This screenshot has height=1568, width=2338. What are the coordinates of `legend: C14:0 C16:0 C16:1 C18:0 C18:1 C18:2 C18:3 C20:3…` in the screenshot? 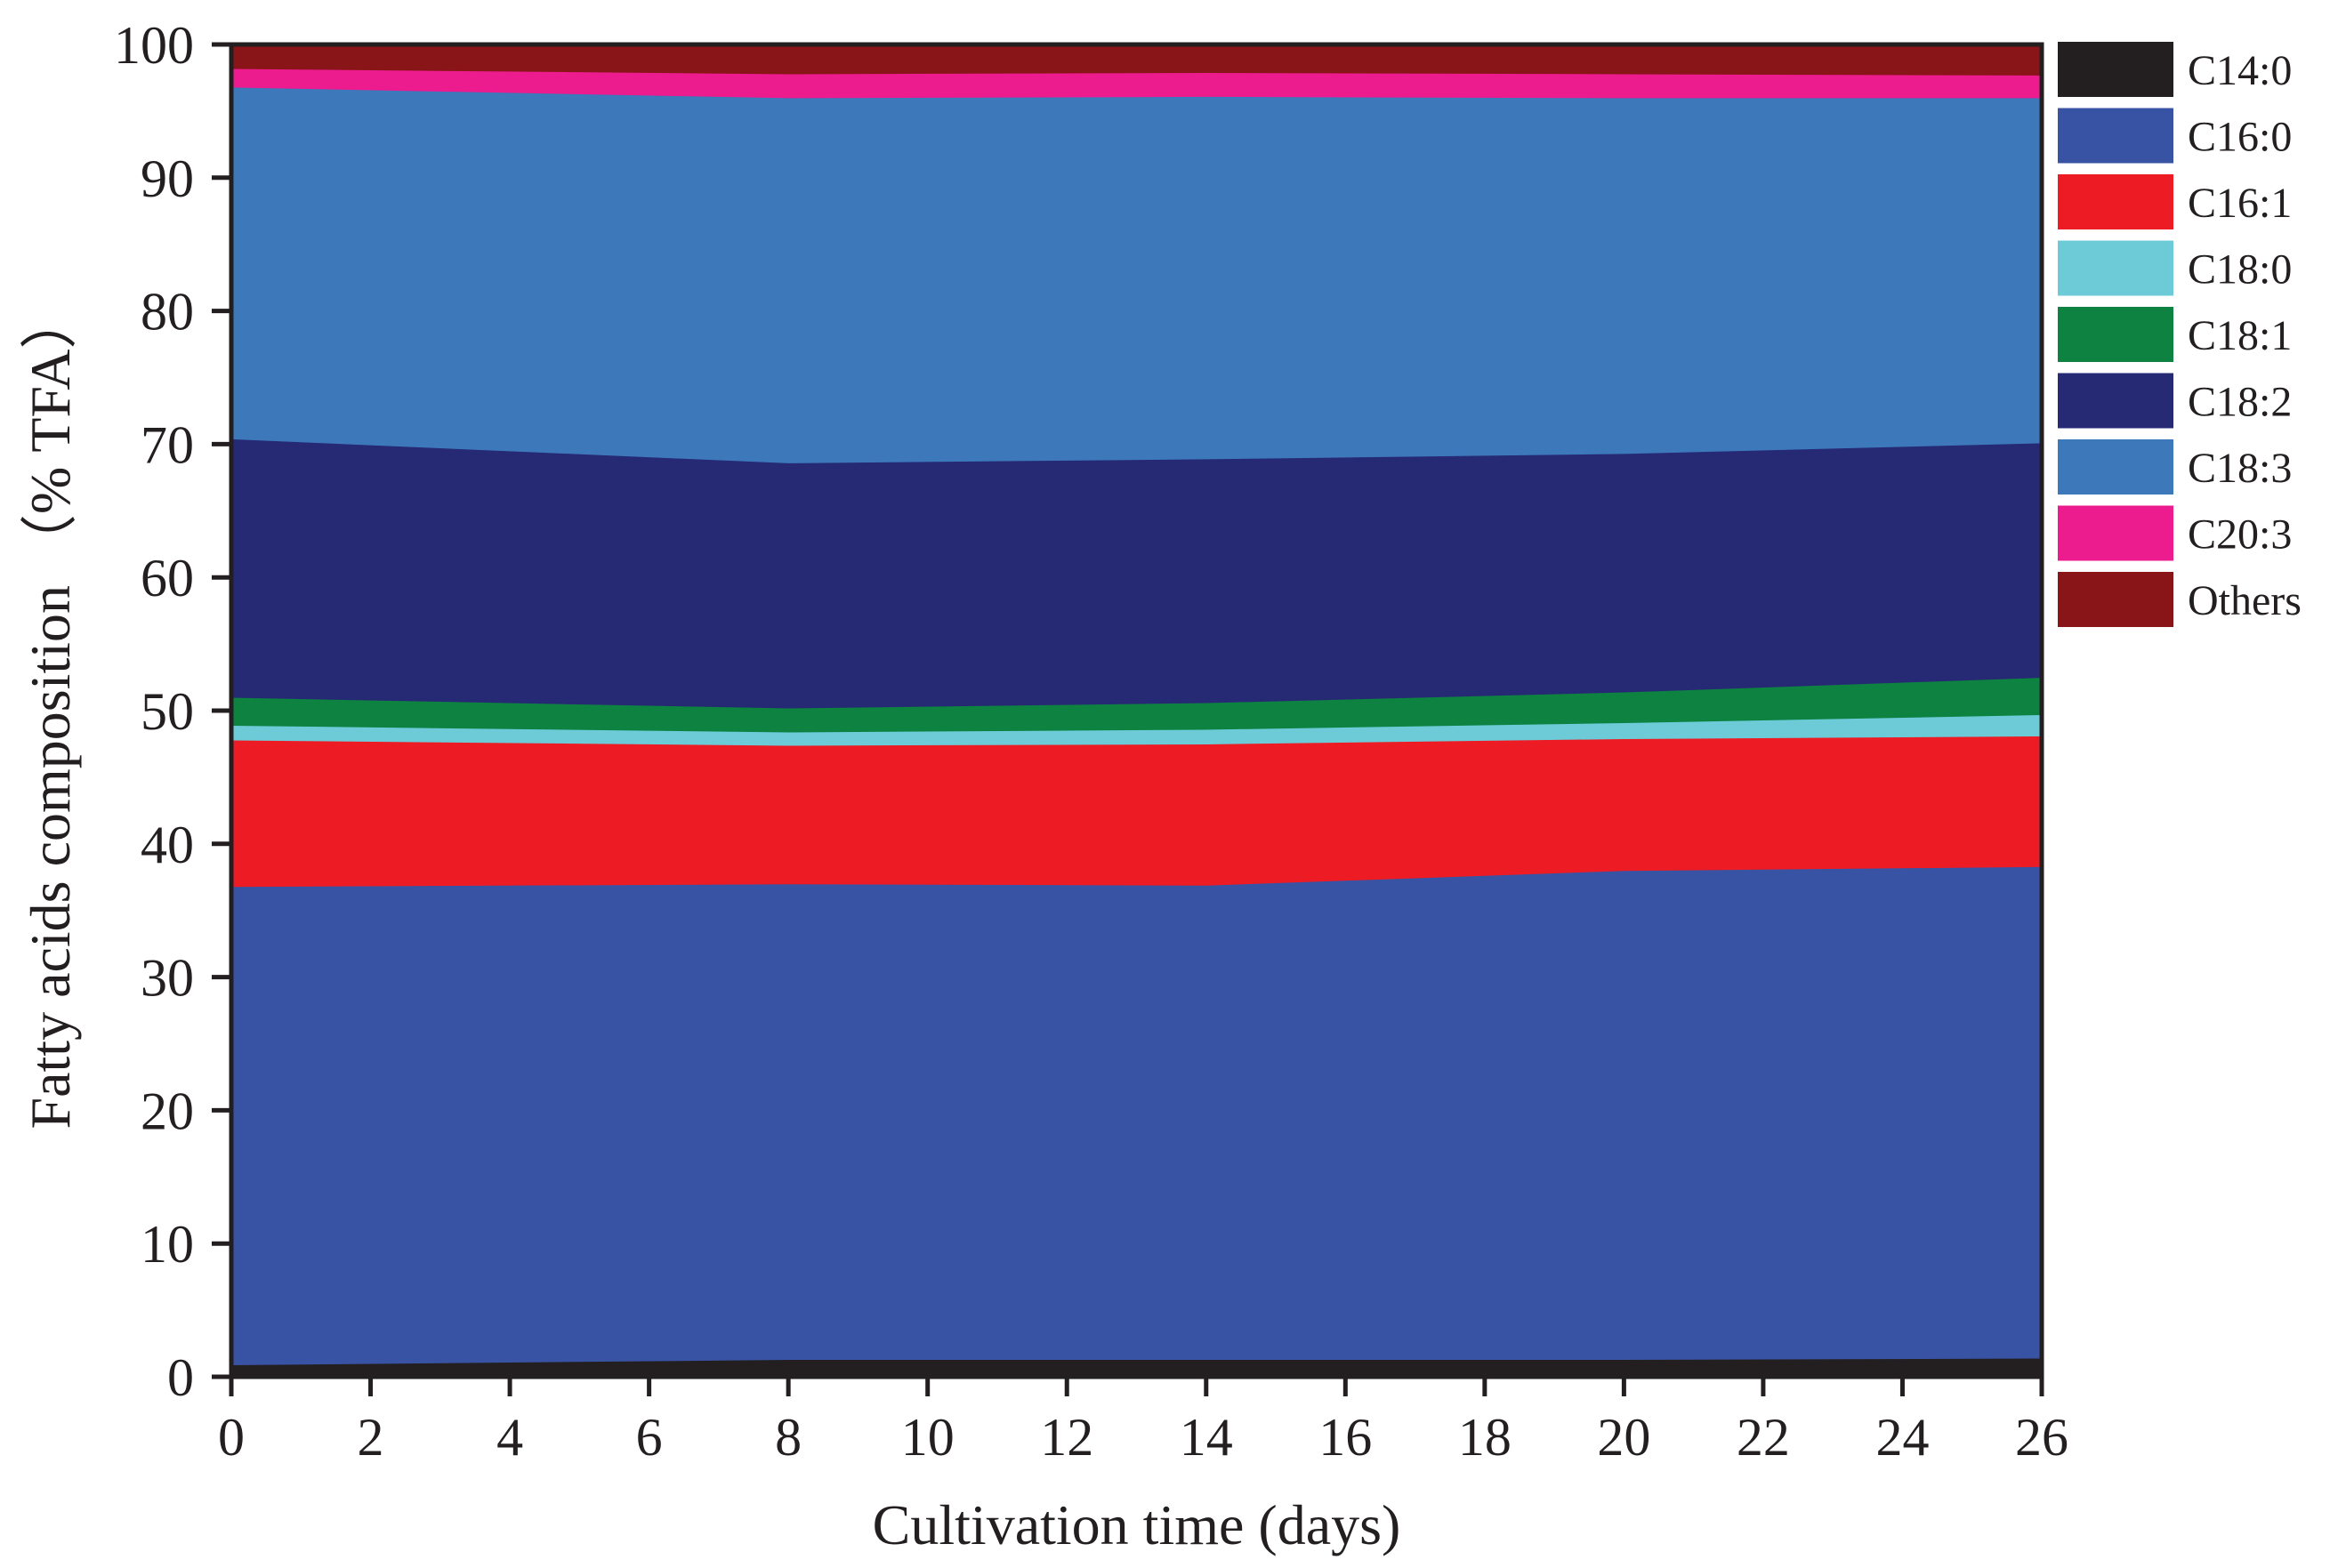 It's located at (2180, 334).